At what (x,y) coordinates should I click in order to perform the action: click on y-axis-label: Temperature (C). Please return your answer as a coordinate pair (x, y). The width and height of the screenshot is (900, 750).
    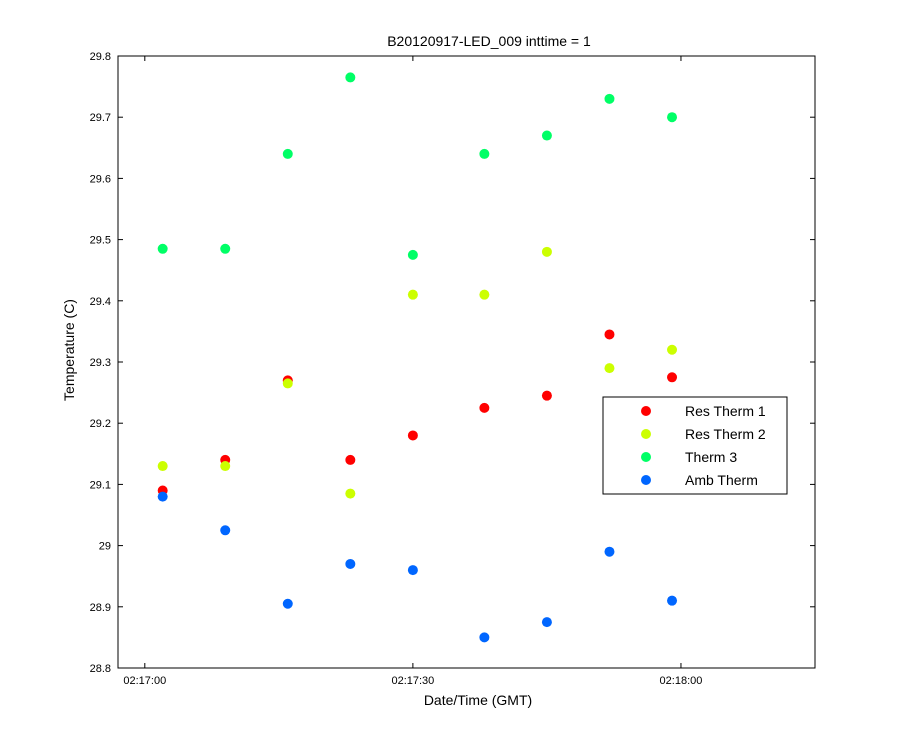
    Looking at the image, I should click on (69, 350).